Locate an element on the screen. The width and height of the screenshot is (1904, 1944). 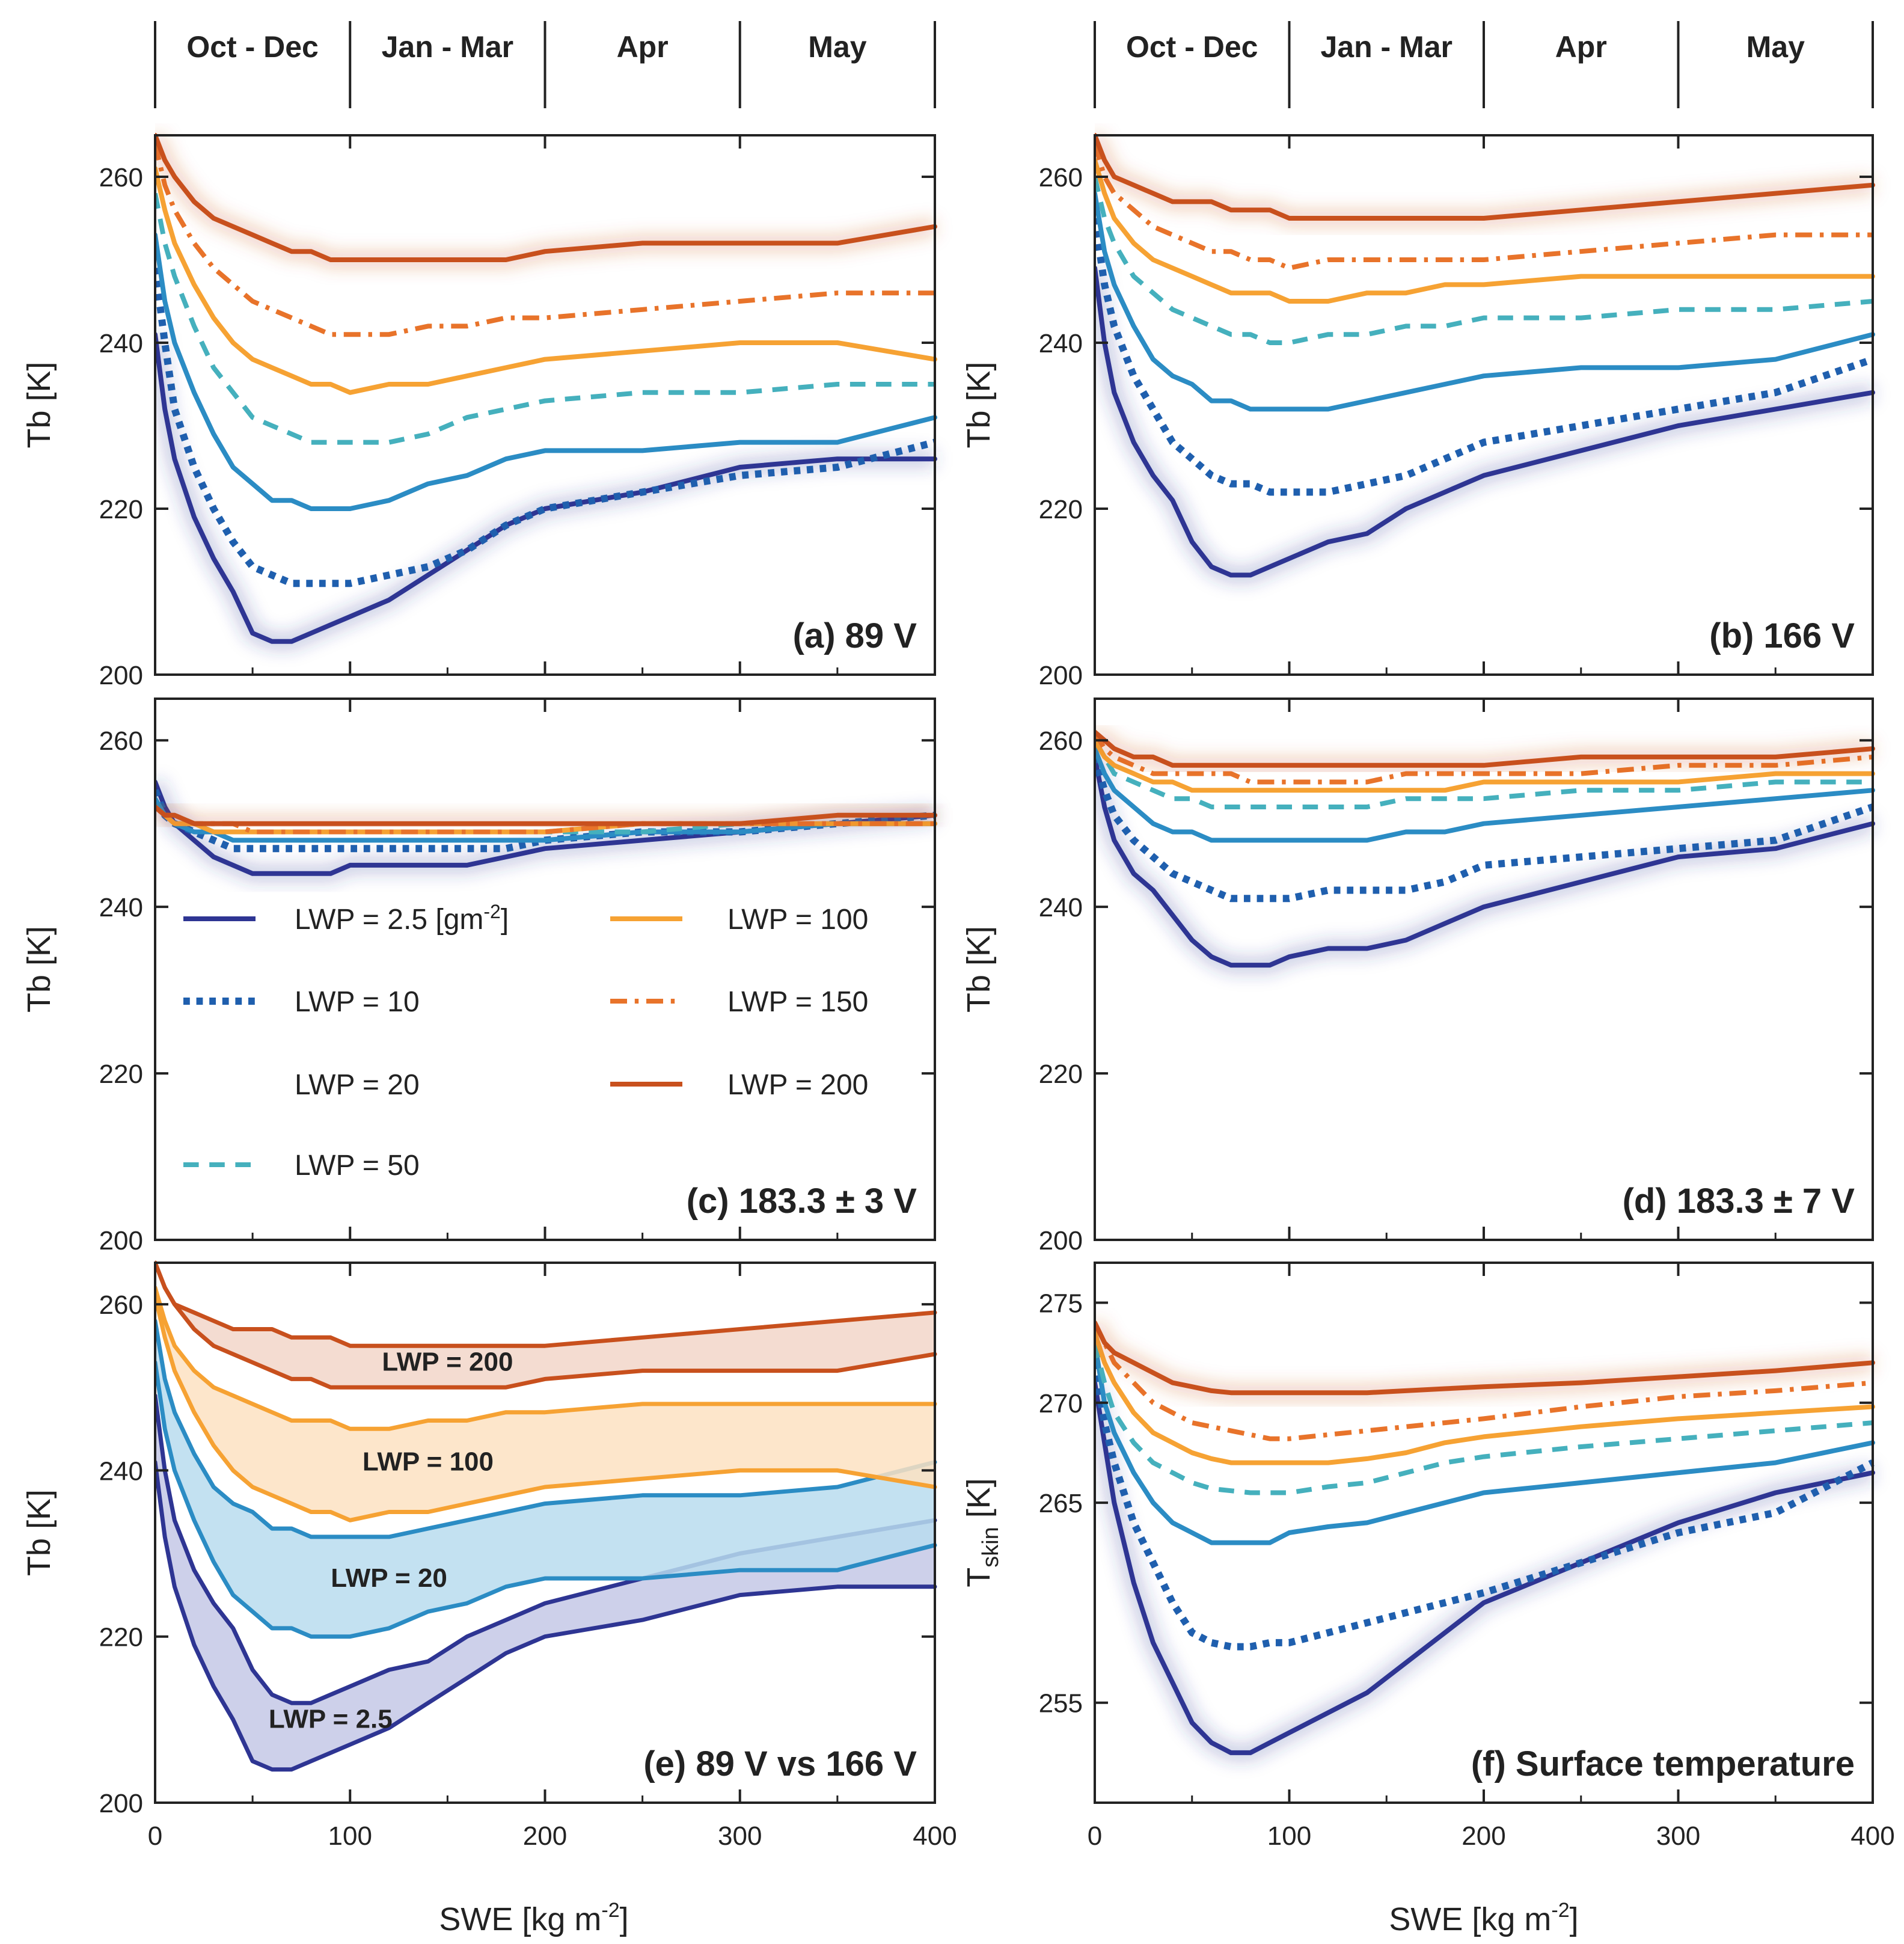
x-tick-label: 100 is located at coordinates (350, 1836).